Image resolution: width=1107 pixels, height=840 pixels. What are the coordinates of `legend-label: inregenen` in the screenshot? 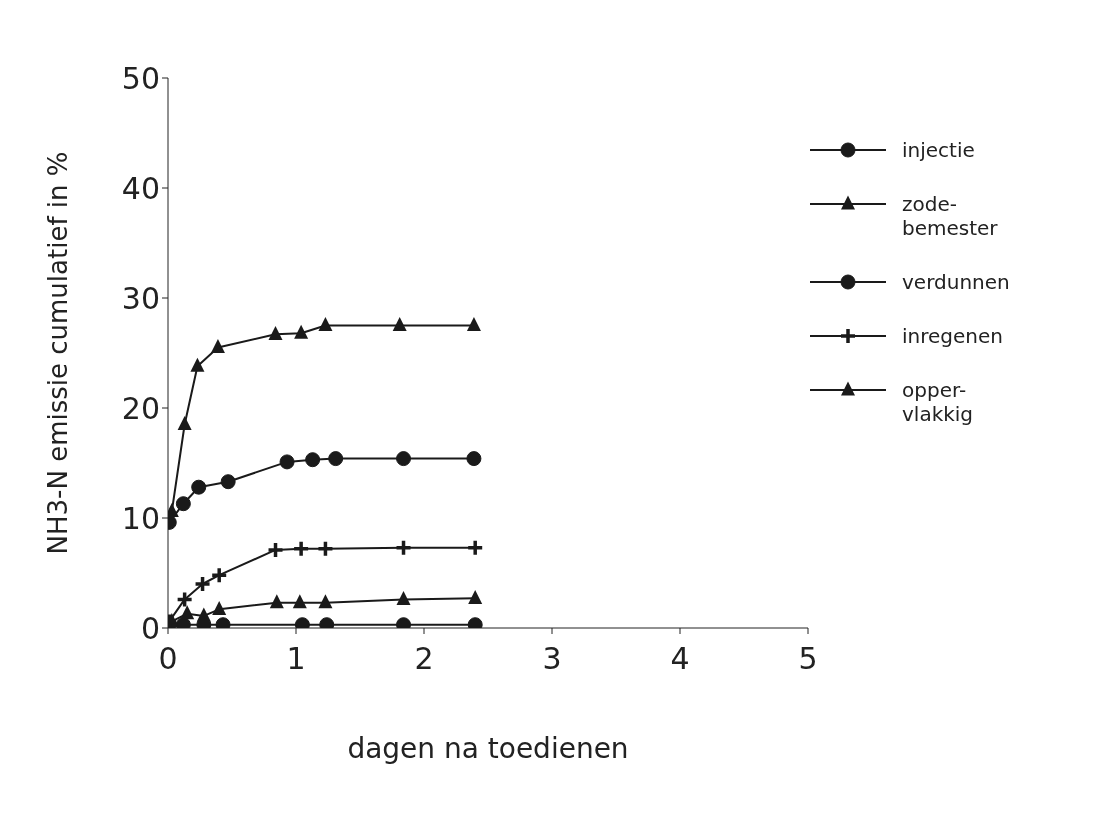 It's located at (952, 336).